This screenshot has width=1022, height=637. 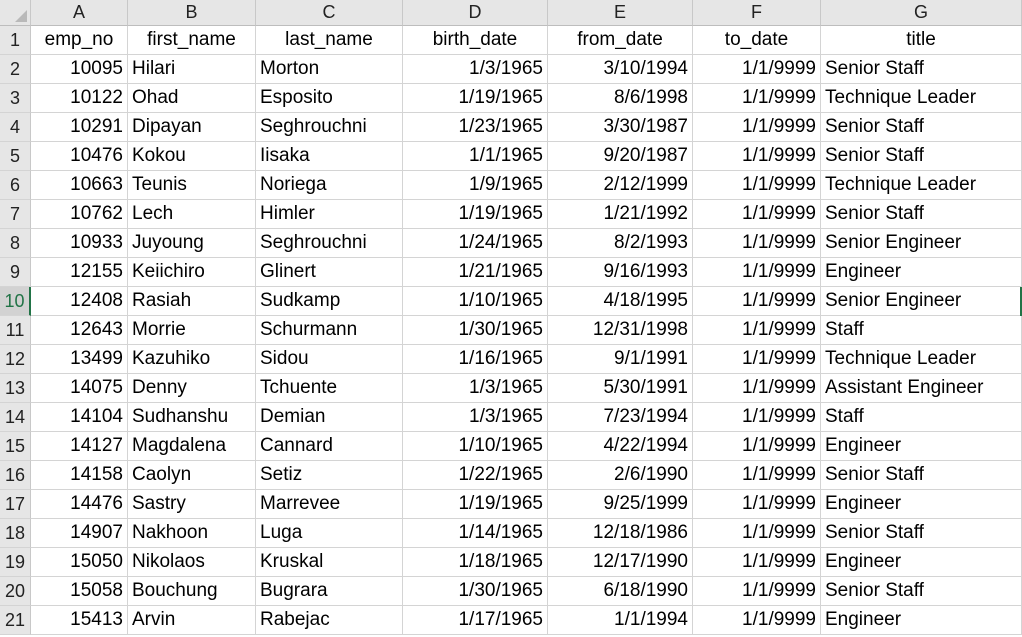 What do you see at coordinates (15, 504) in the screenshot?
I see `row-header: 17` at bounding box center [15, 504].